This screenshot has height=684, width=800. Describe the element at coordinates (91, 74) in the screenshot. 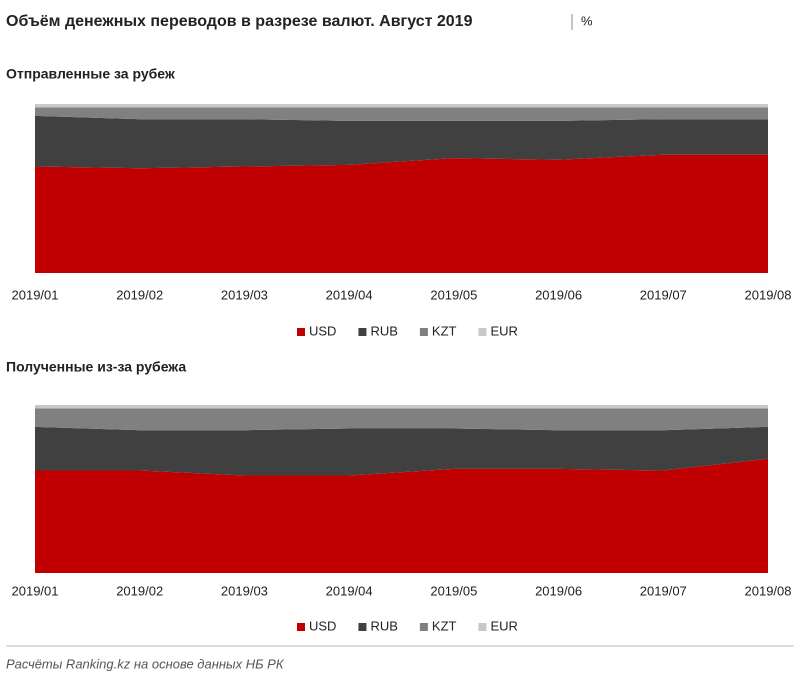

I see `chart-subtitle: Отправленные за рубеж` at that location.